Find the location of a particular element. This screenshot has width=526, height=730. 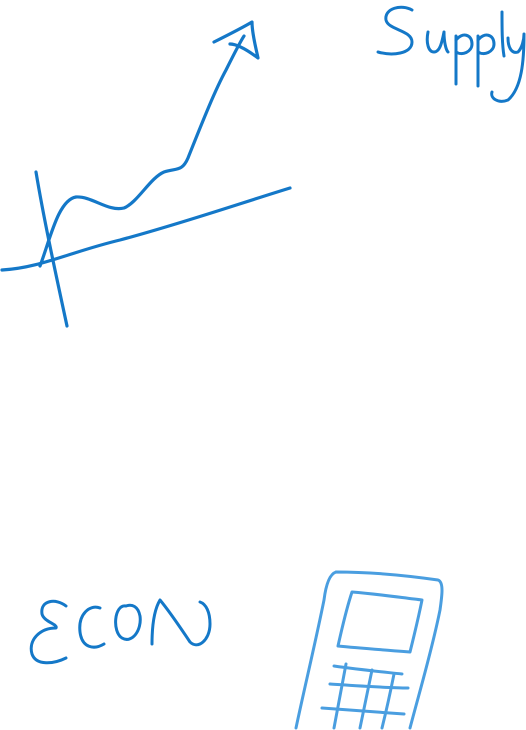

letter-n is located at coordinates (181, 622).